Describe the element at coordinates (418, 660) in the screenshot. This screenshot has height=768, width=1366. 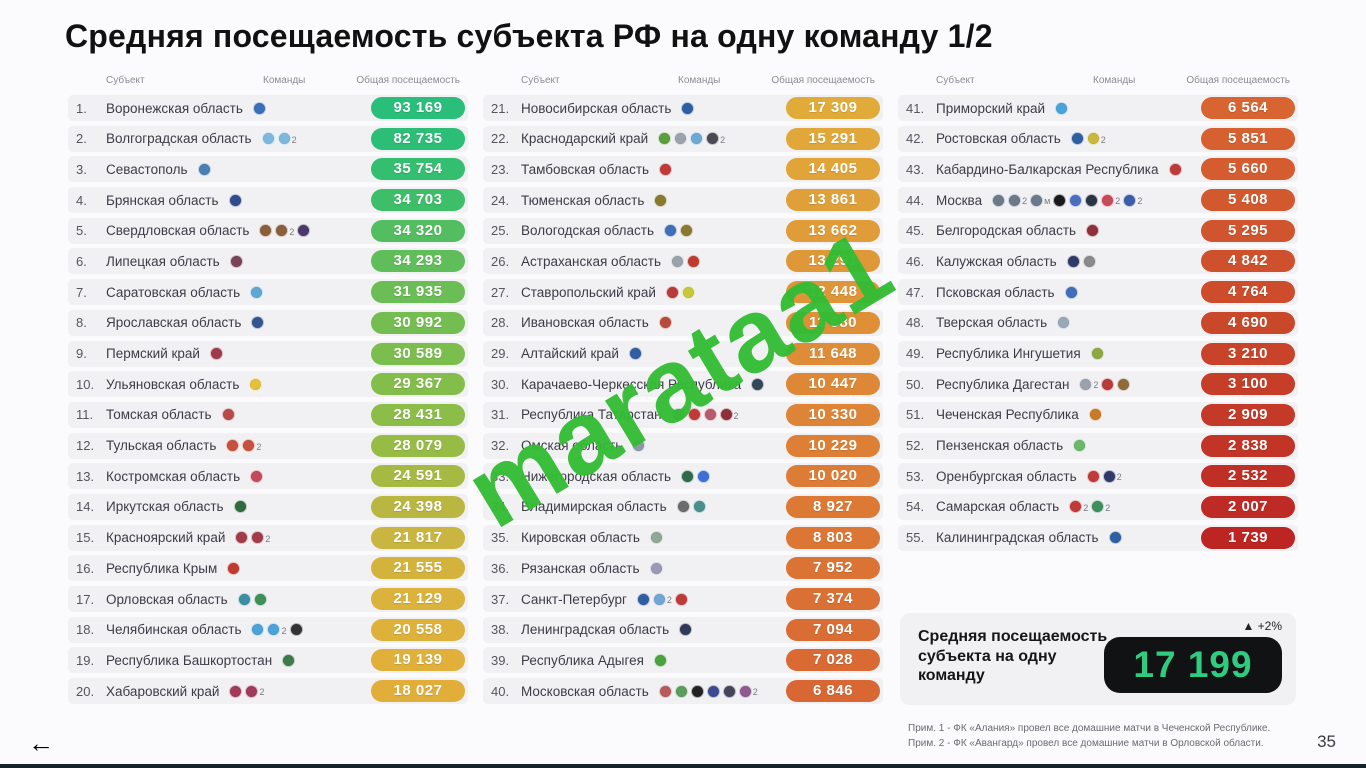
I see `attendance-pill: 19 139` at that location.